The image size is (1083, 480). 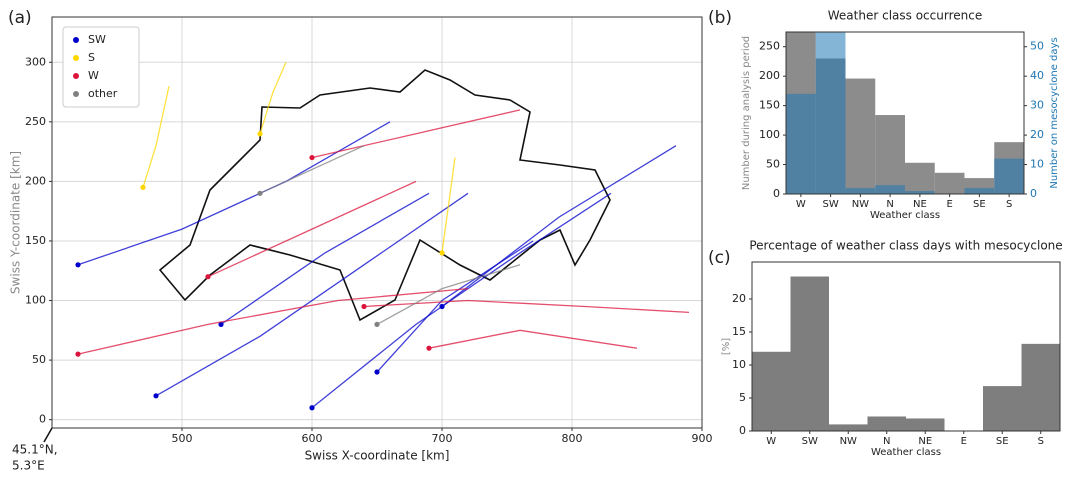 I want to click on y2-tick-label: 50, so click(x=1037, y=46).